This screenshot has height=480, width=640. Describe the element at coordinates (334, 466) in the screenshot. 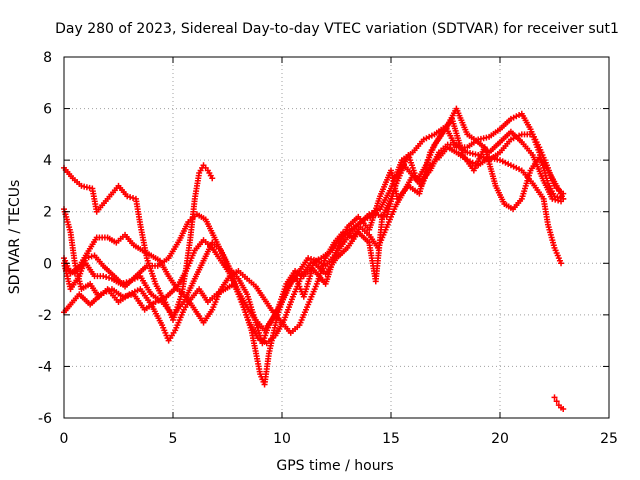

I see `x-axis-label: GPS time / hours` at that location.